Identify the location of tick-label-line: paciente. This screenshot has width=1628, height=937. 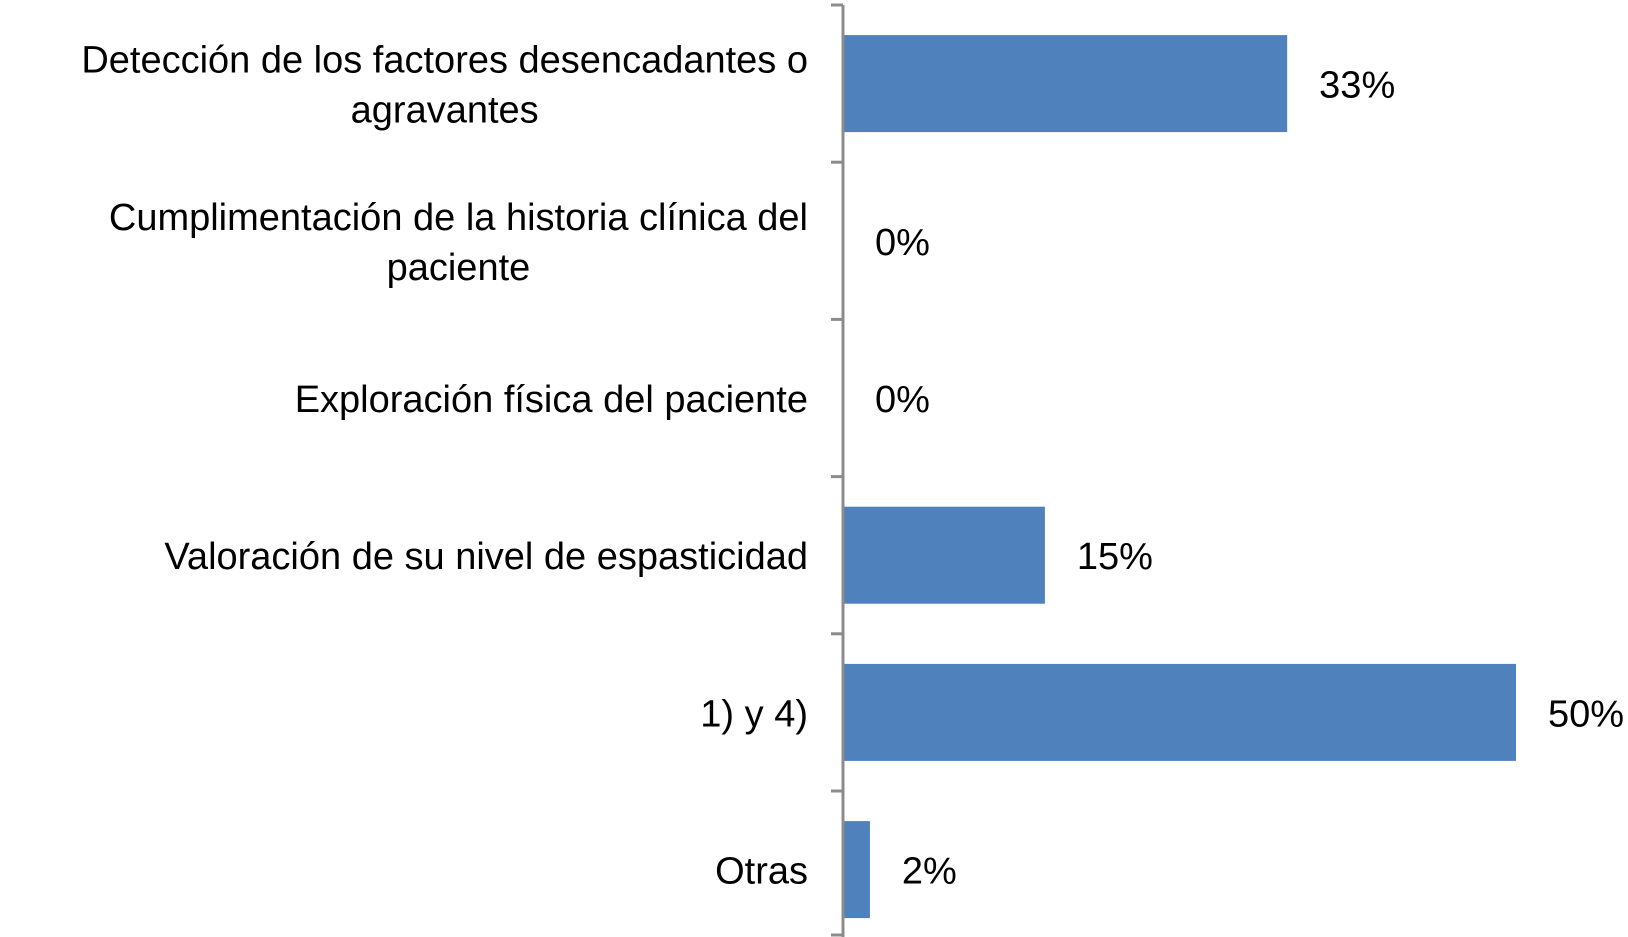
(459, 268).